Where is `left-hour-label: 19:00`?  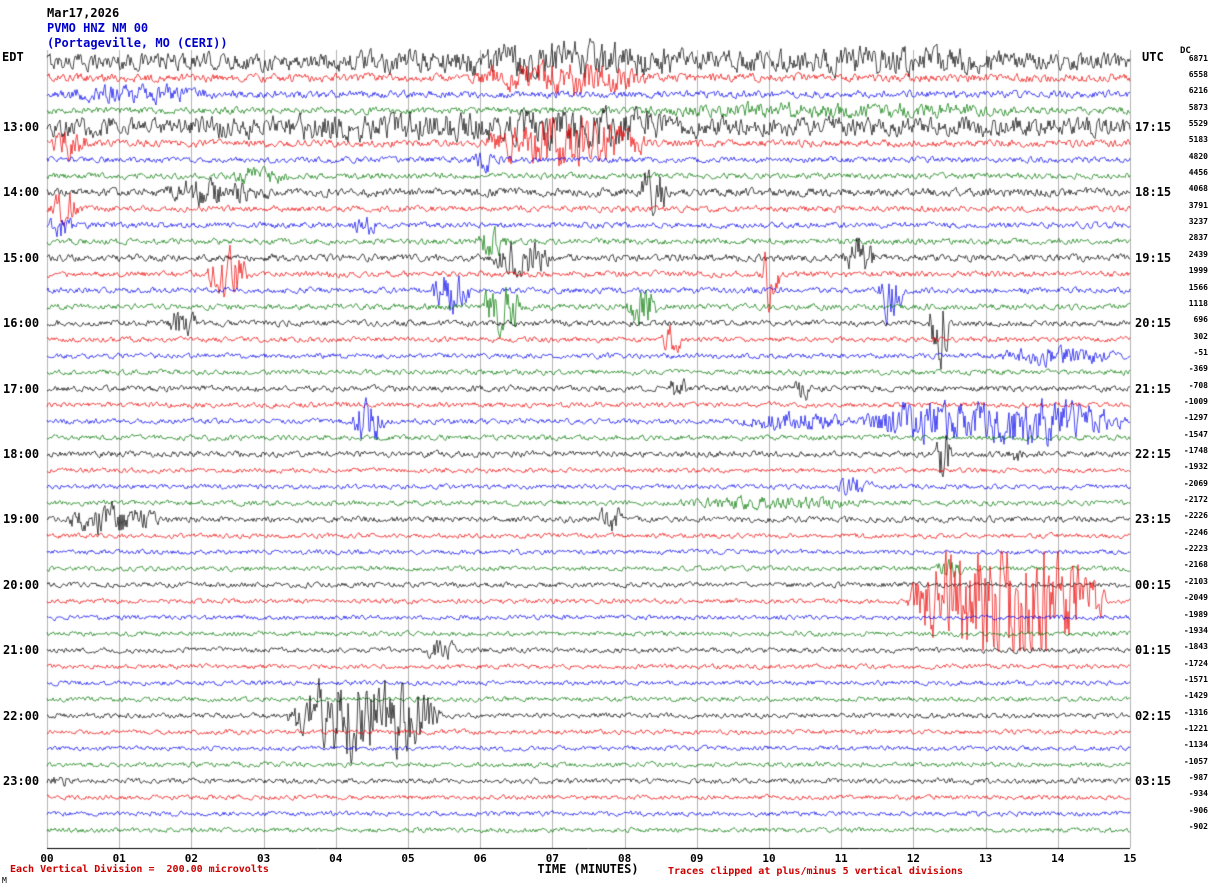
left-hour-label: 19:00 is located at coordinates (21, 519).